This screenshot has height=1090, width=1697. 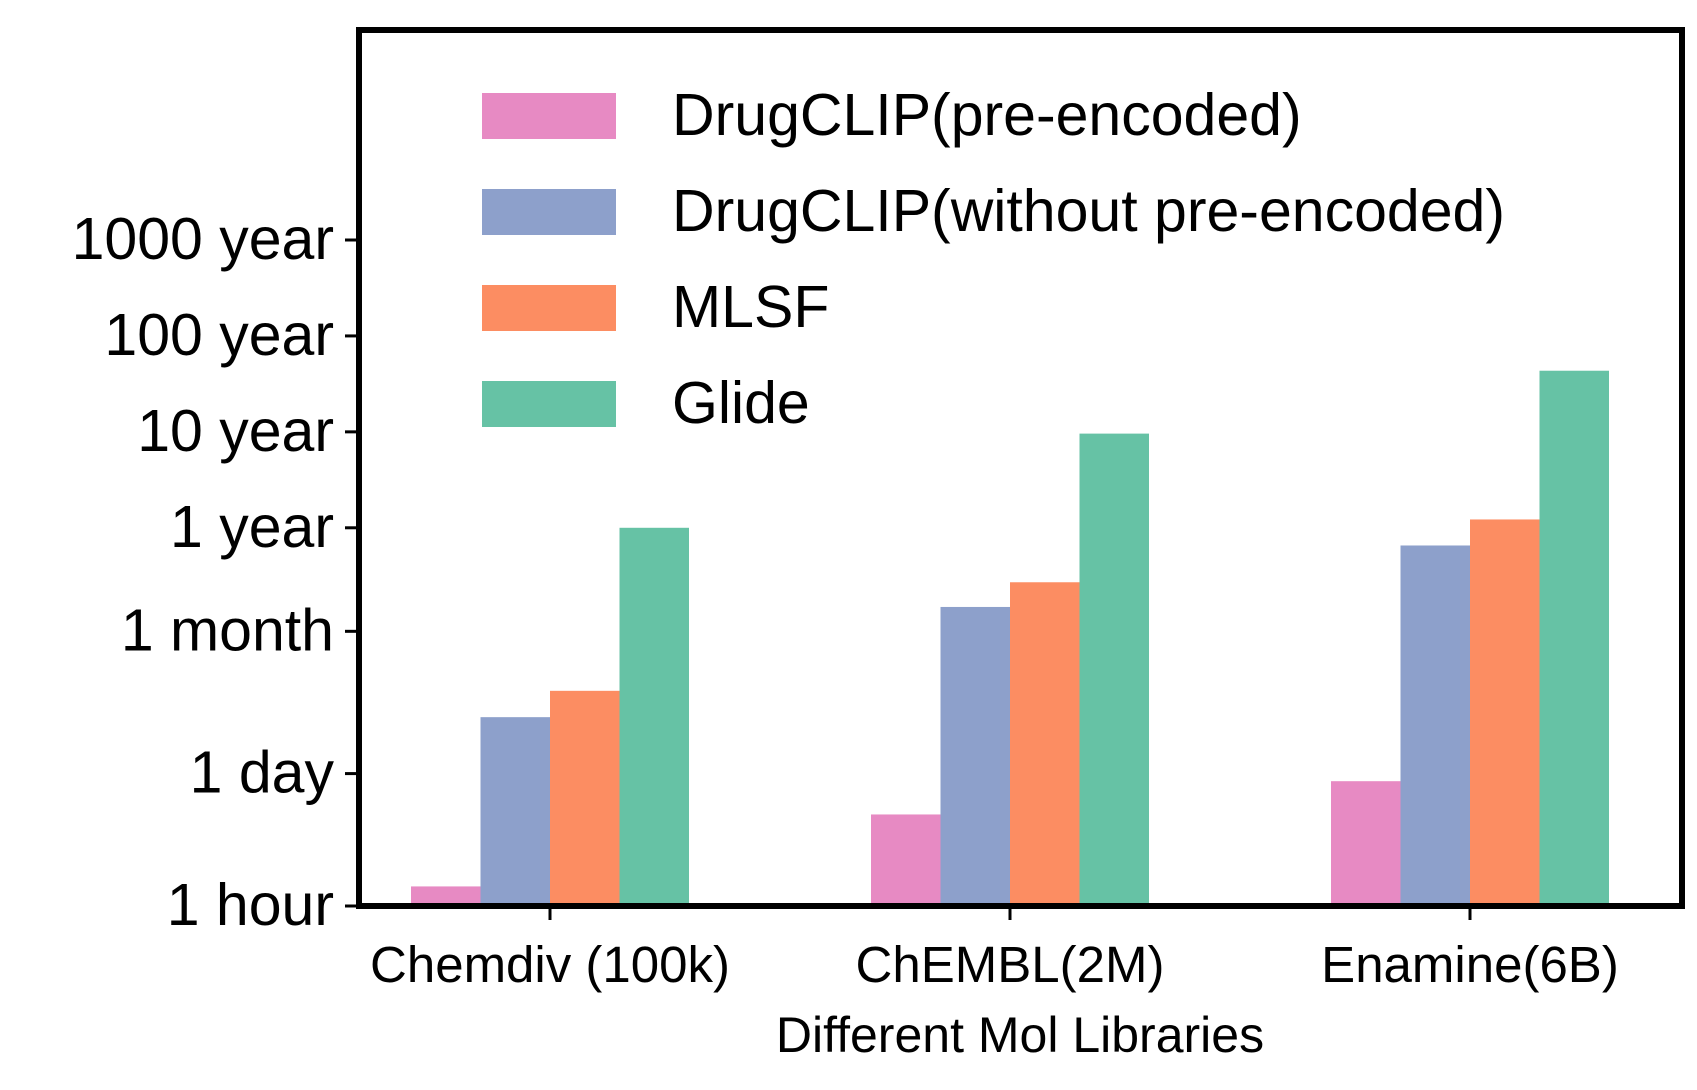 I want to click on x-axis: Chemdiv (100k) ChEMBL(2M) Enamine(6B), so click(x=994, y=949).